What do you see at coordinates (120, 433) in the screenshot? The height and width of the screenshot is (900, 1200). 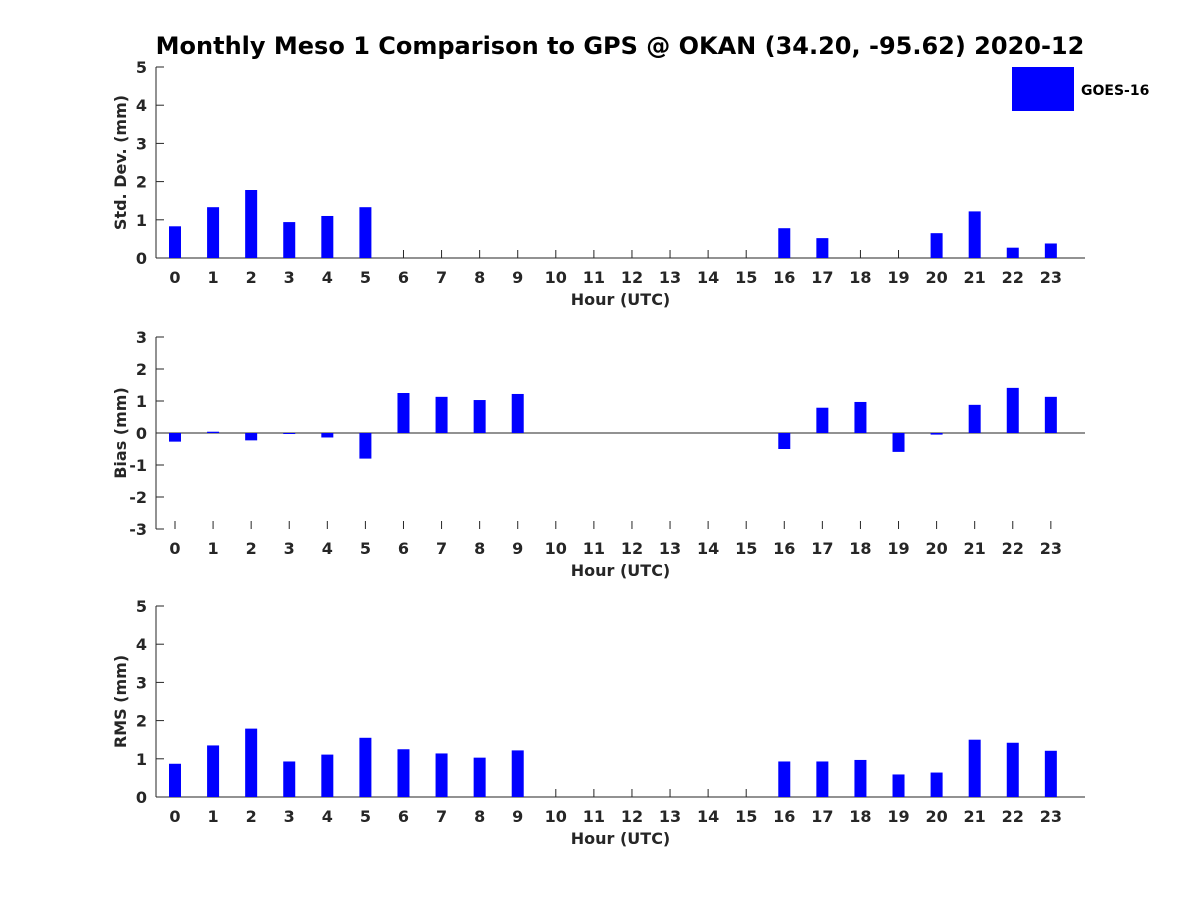 I see `y-axis-label: Bias (mm)` at bounding box center [120, 433].